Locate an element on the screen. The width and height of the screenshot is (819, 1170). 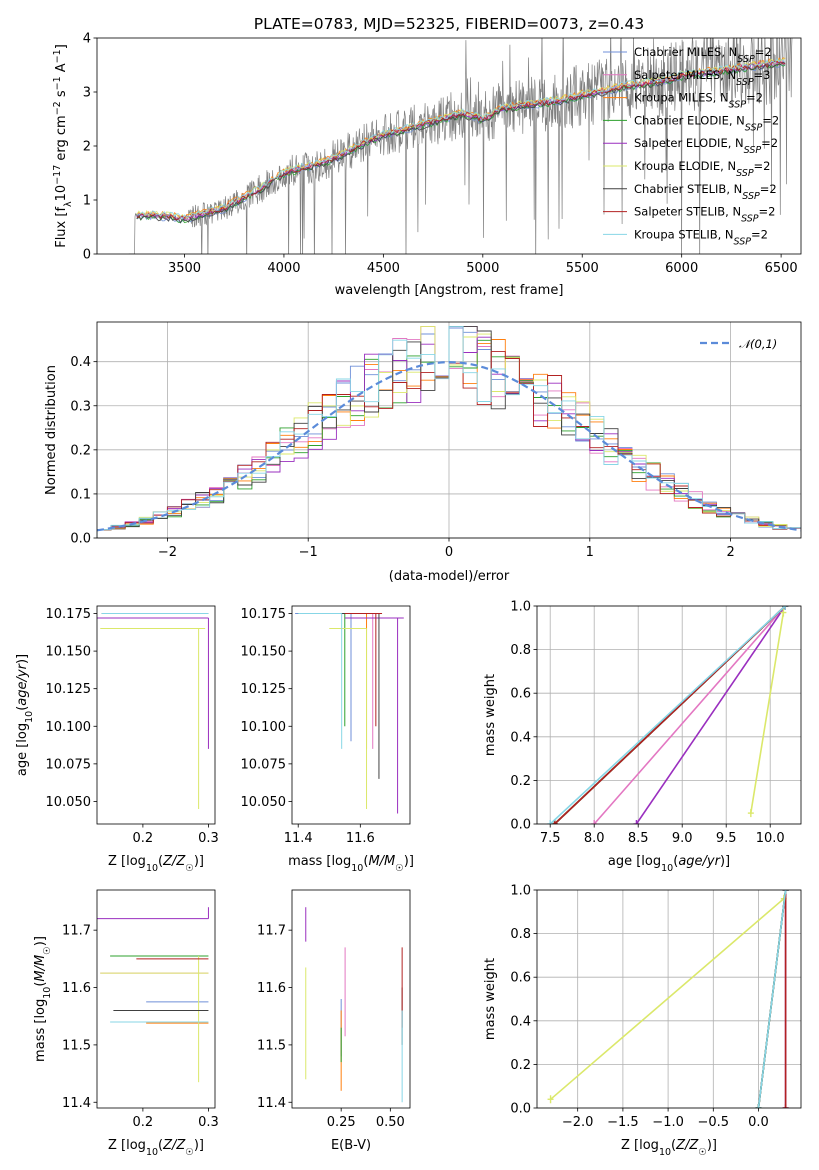
label-part: −1 is located at coordinates (57, 56).